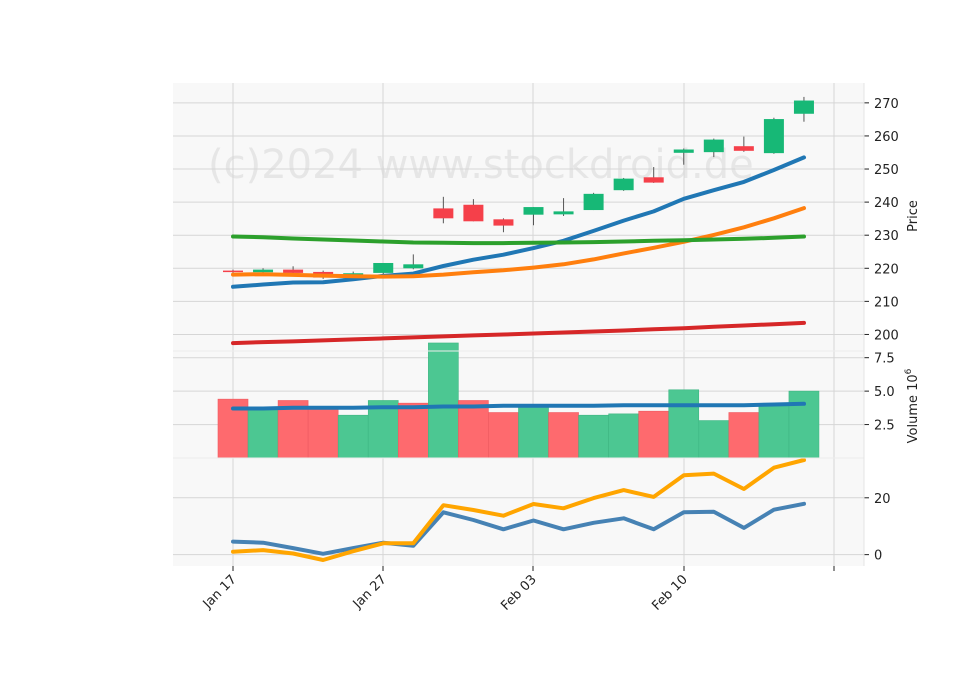 The height and width of the screenshot is (690, 960). I want to click on volume-moving-average-line, so click(518, 406).